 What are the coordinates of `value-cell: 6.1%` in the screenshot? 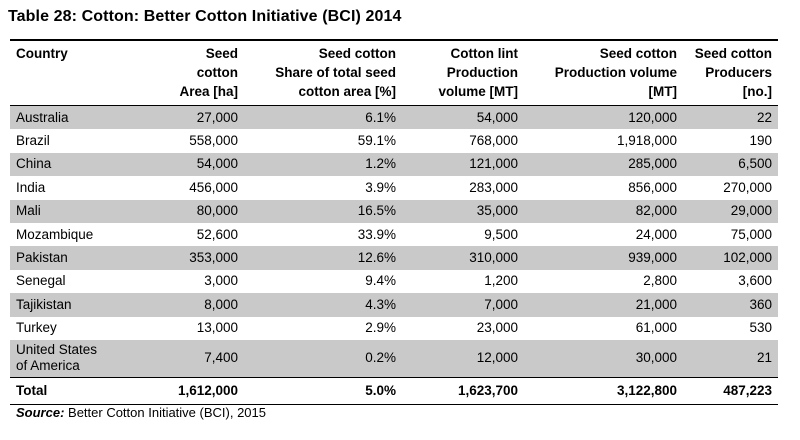 It's located at (323, 117).